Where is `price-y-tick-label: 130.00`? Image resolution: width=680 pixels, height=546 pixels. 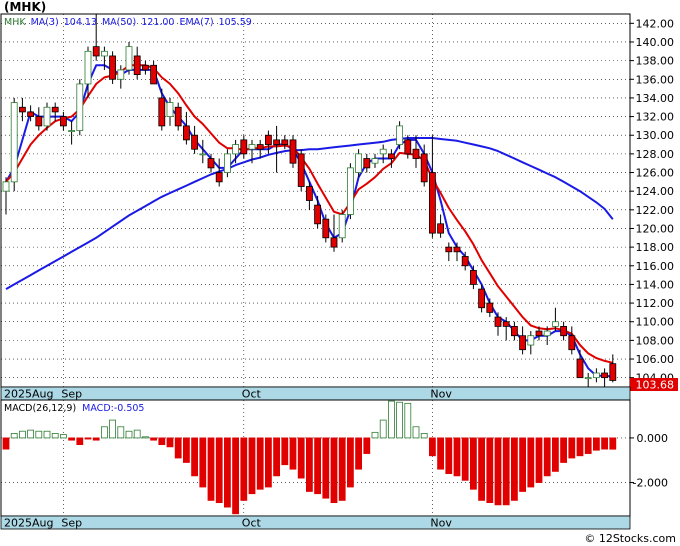 price-y-tick-label: 130.00 is located at coordinates (655, 135).